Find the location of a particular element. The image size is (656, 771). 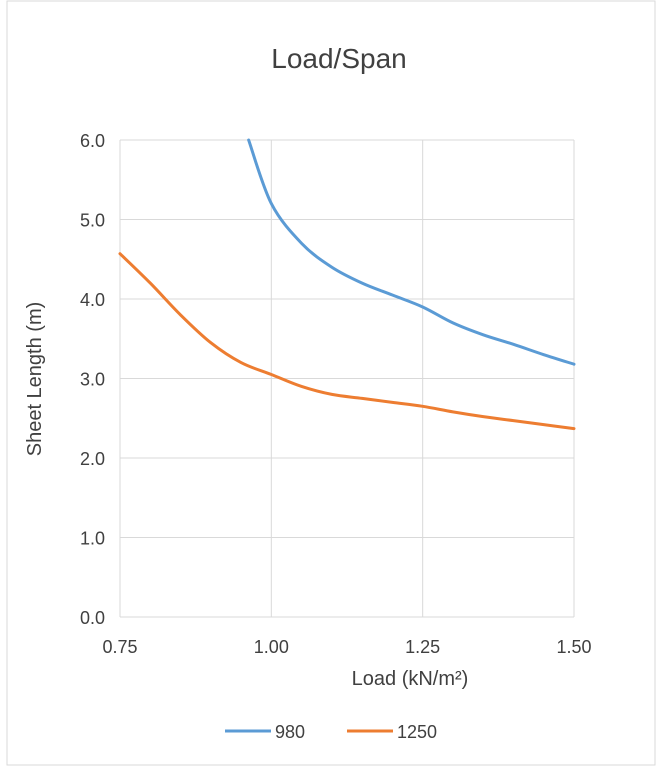

y-tick-label: 1.0 is located at coordinates (92, 539).